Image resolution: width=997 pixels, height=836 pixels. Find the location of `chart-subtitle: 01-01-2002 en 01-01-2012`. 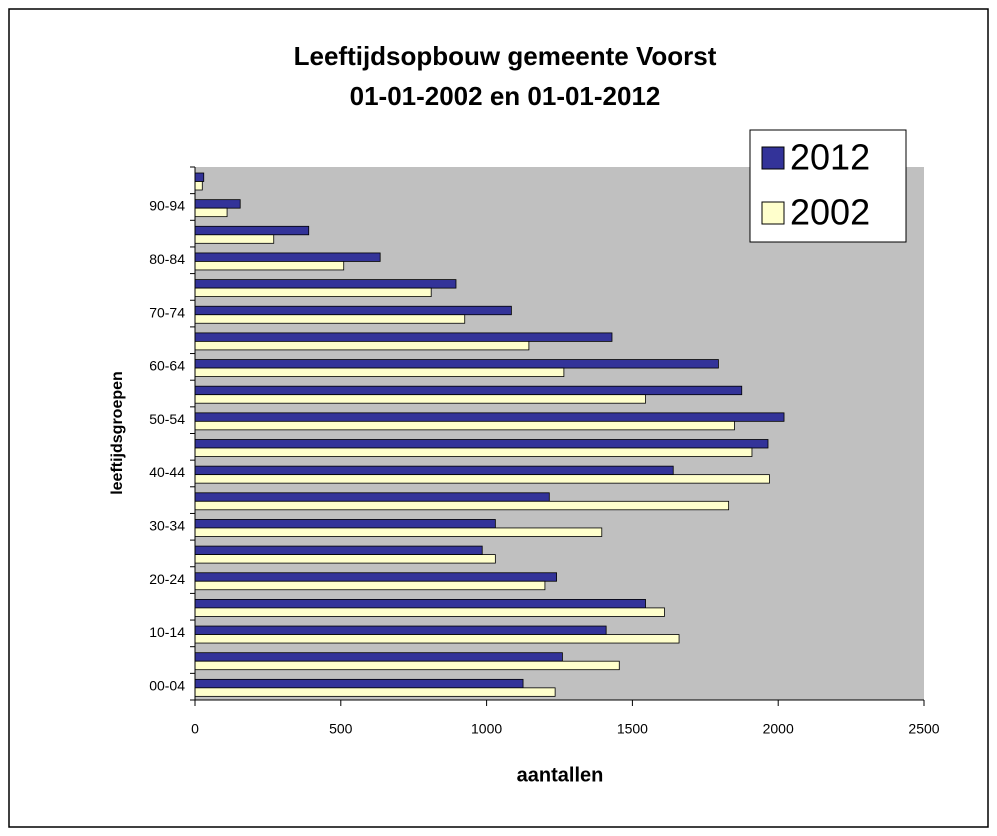

chart-subtitle: 01-01-2002 en 01-01-2012 is located at coordinates (505, 96).